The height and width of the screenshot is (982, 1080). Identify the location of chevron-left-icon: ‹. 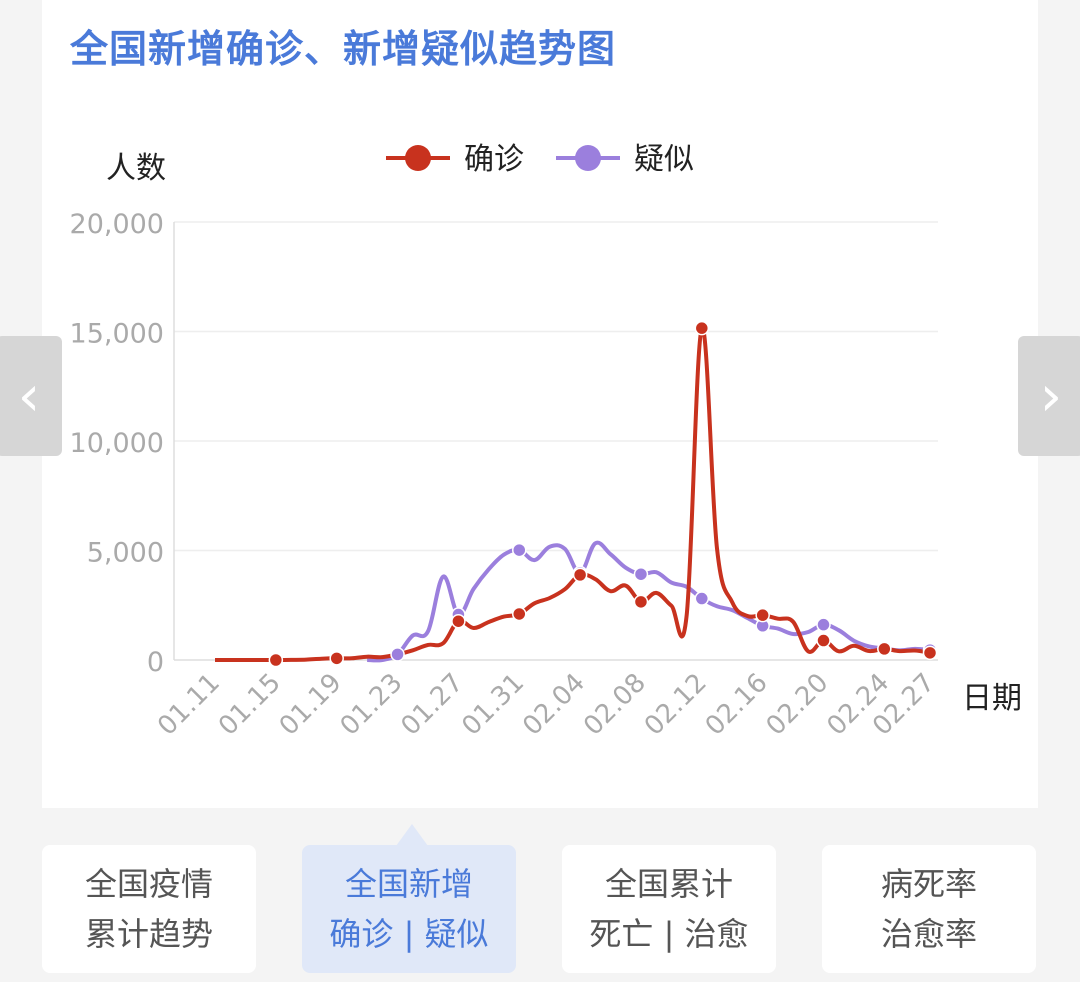
(29, 396).